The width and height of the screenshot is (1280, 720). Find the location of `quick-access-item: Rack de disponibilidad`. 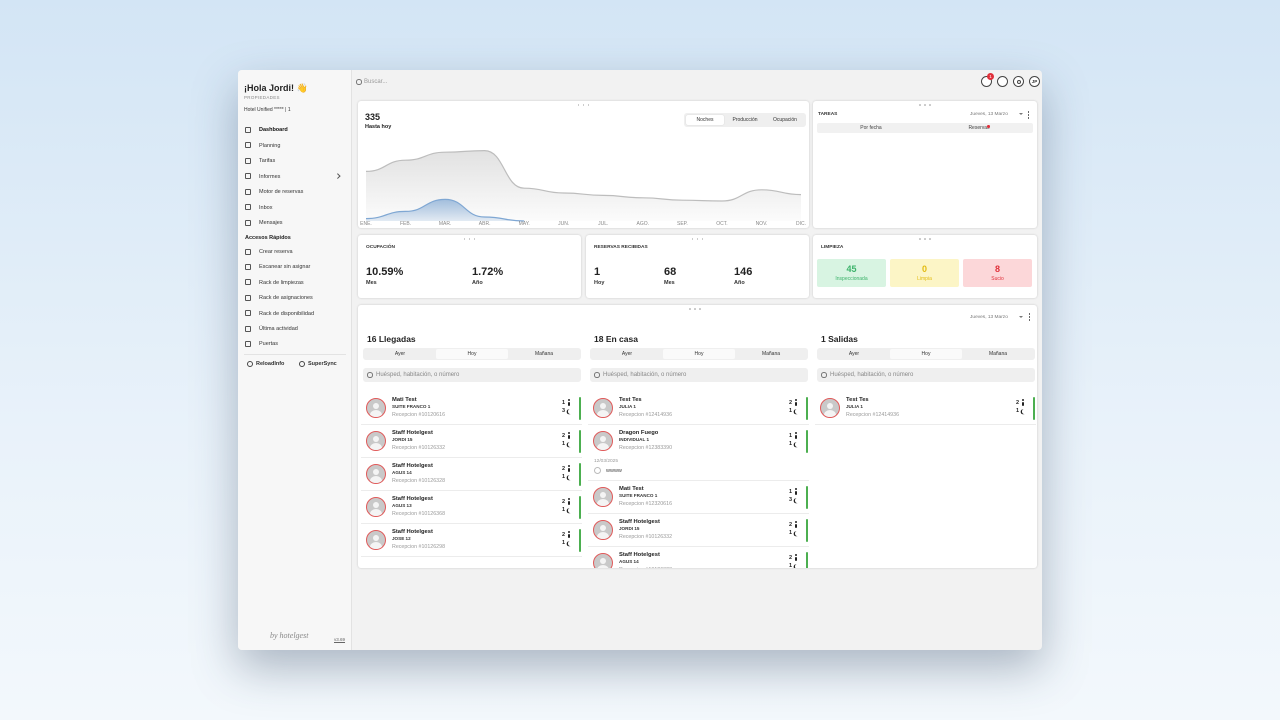

quick-access-item: Rack de disponibilidad is located at coordinates (294, 313).